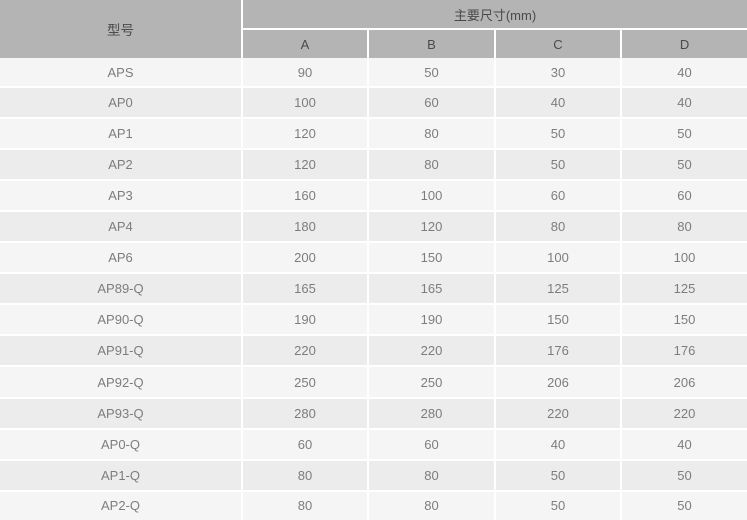  I want to click on column-header-c: C, so click(558, 43).